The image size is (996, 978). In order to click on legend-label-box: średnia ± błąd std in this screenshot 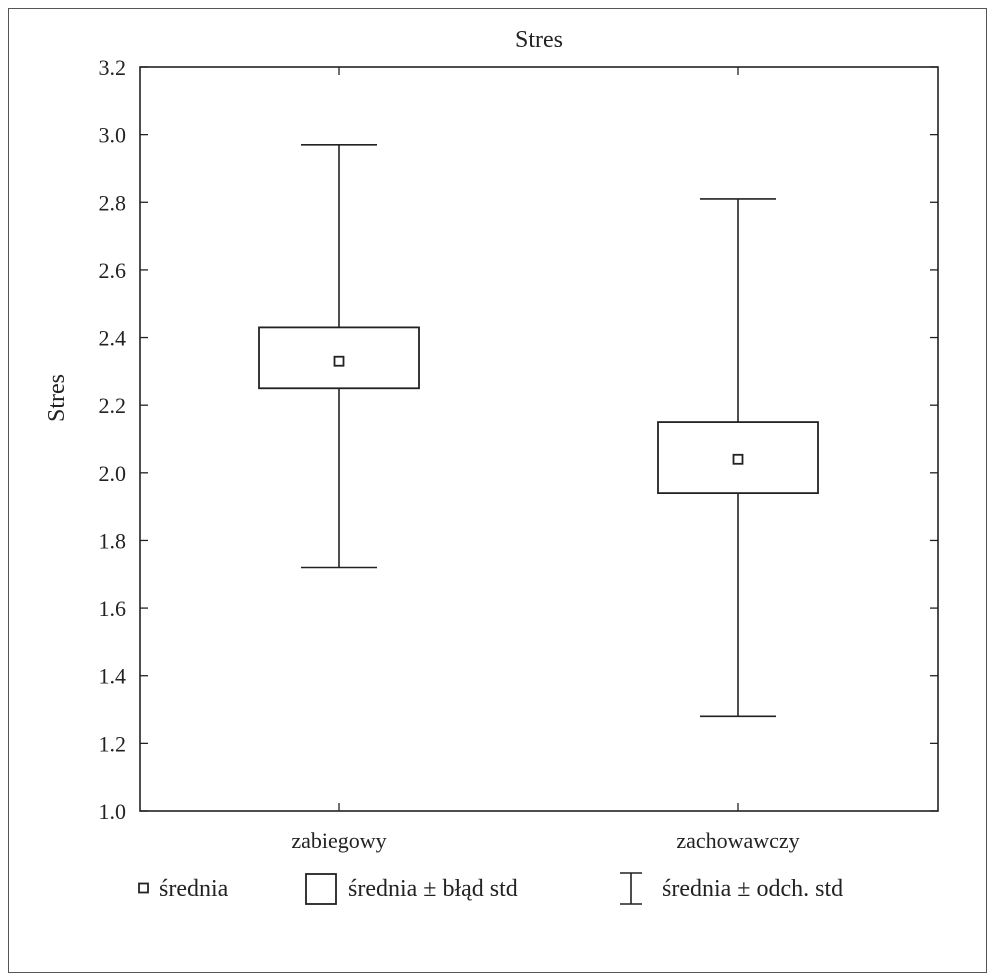, I will do `click(433, 889)`.